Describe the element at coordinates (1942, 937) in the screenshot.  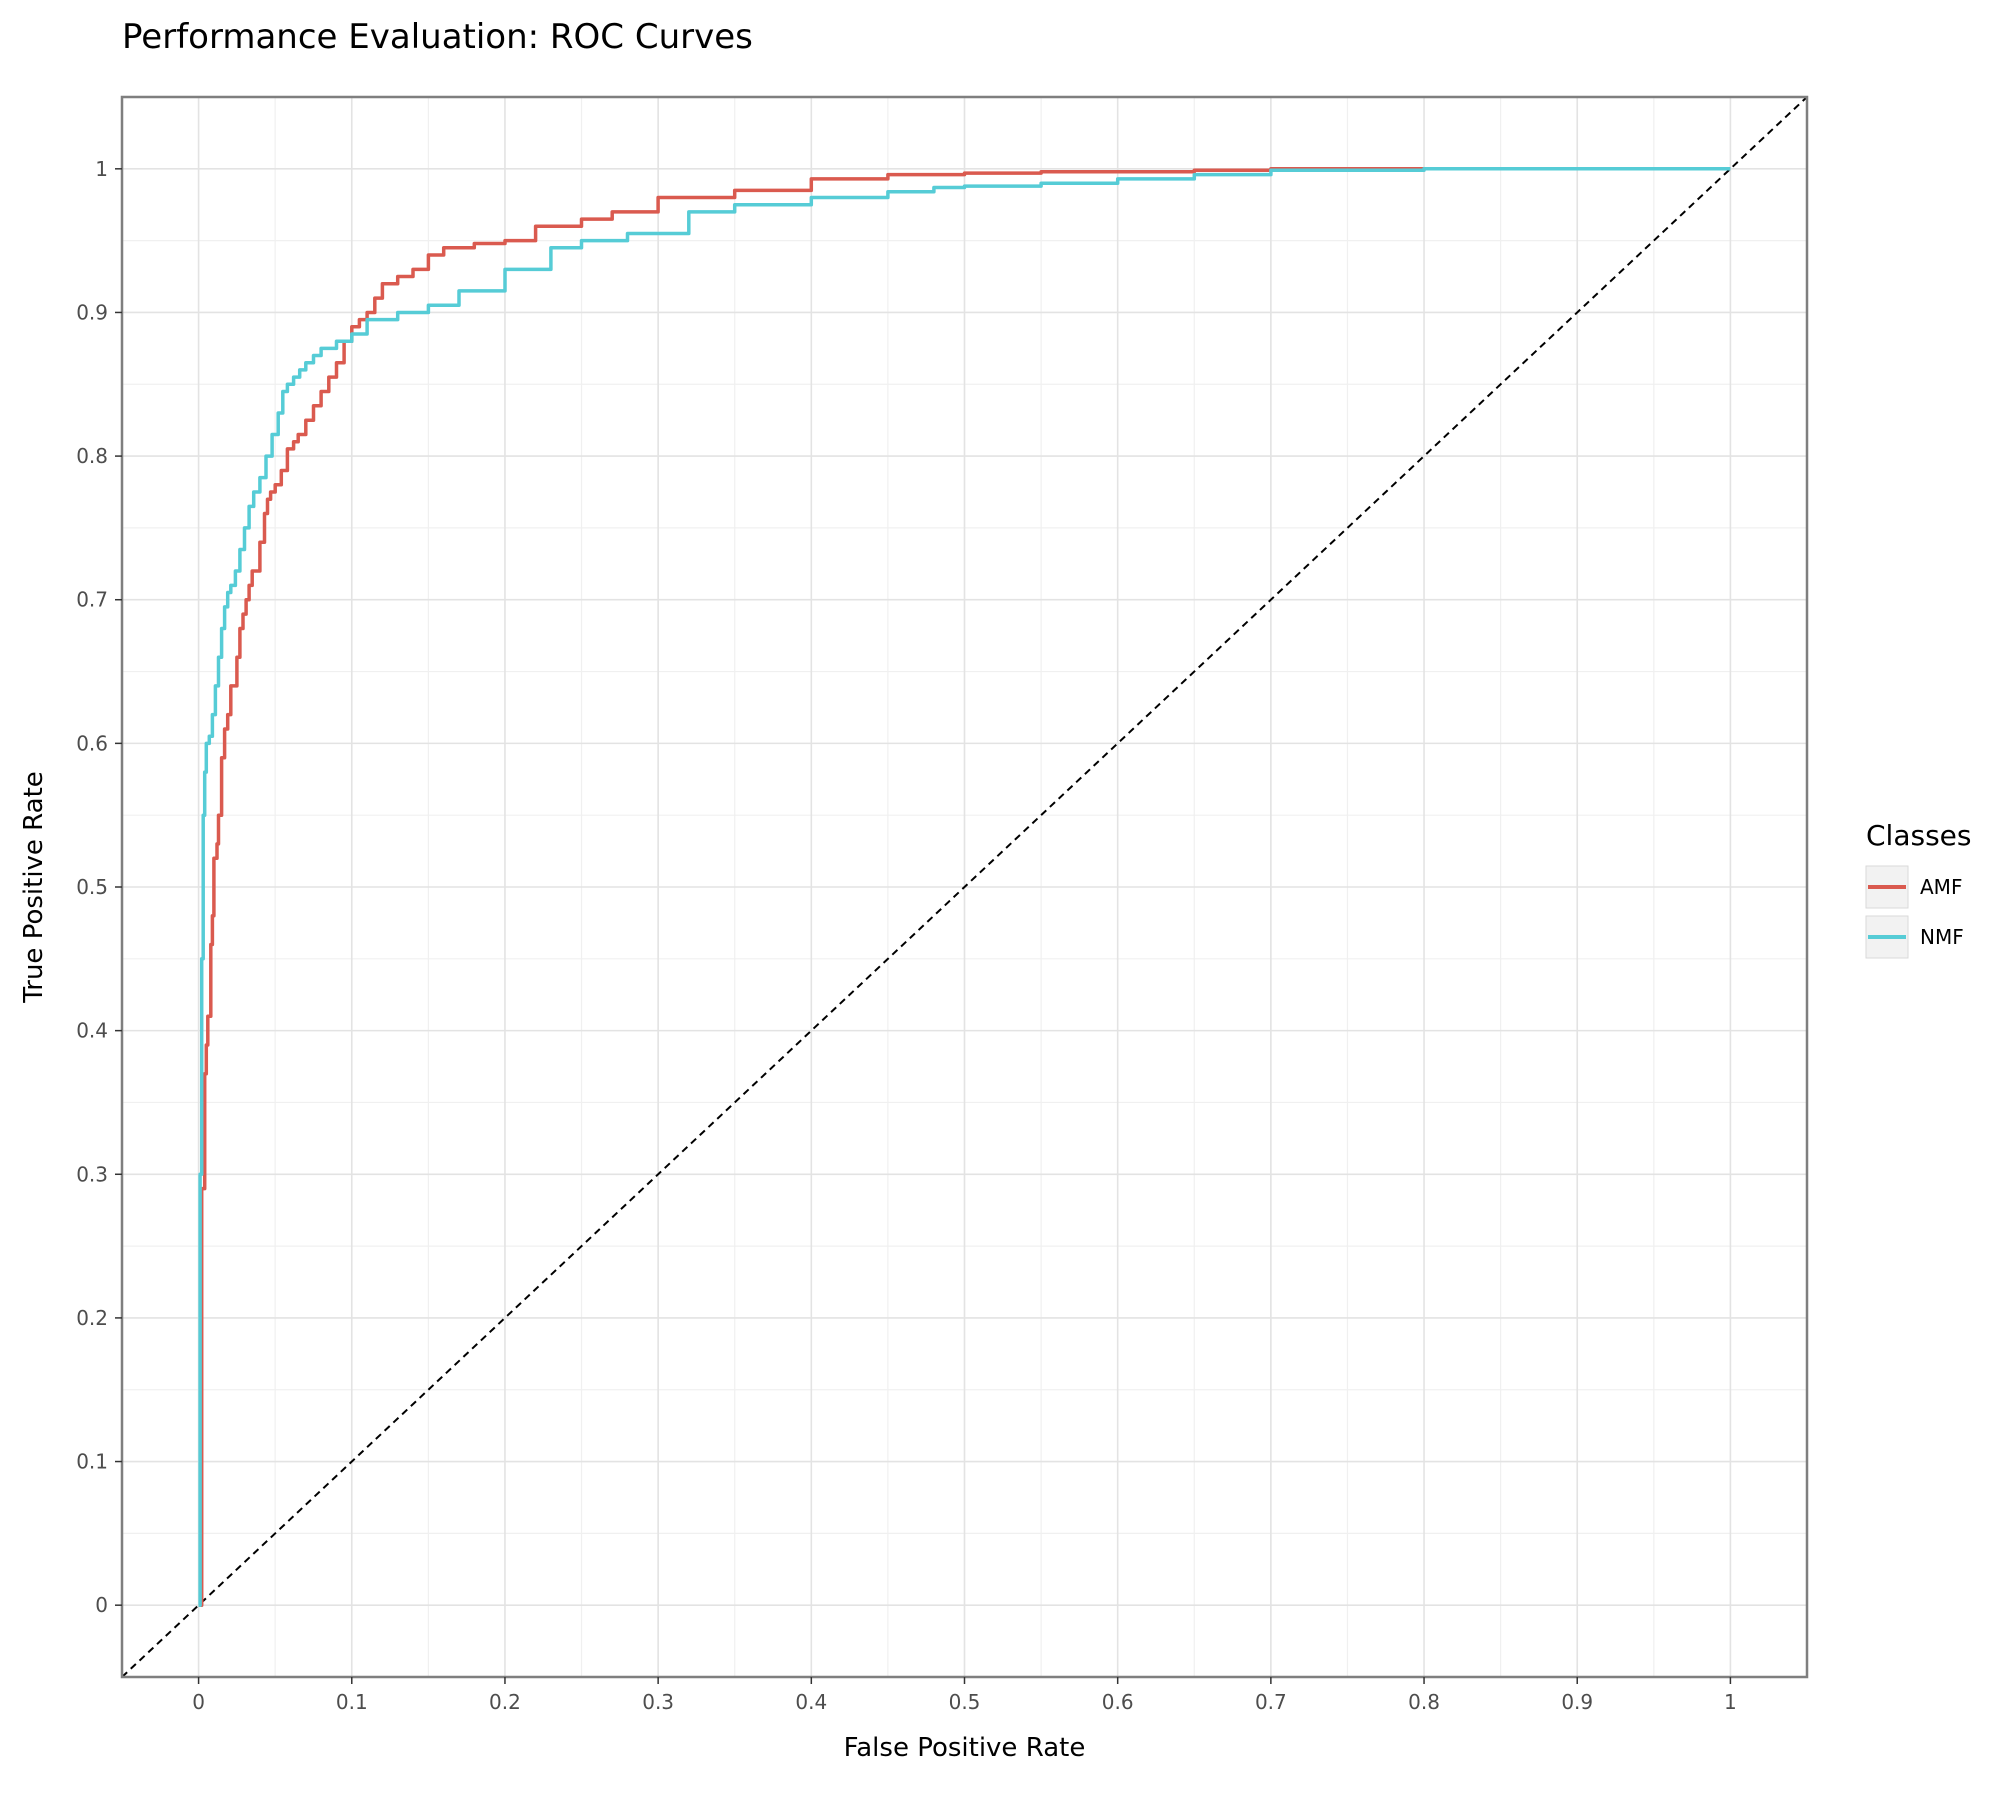
I see `legend-label-nmf: NMF` at that location.